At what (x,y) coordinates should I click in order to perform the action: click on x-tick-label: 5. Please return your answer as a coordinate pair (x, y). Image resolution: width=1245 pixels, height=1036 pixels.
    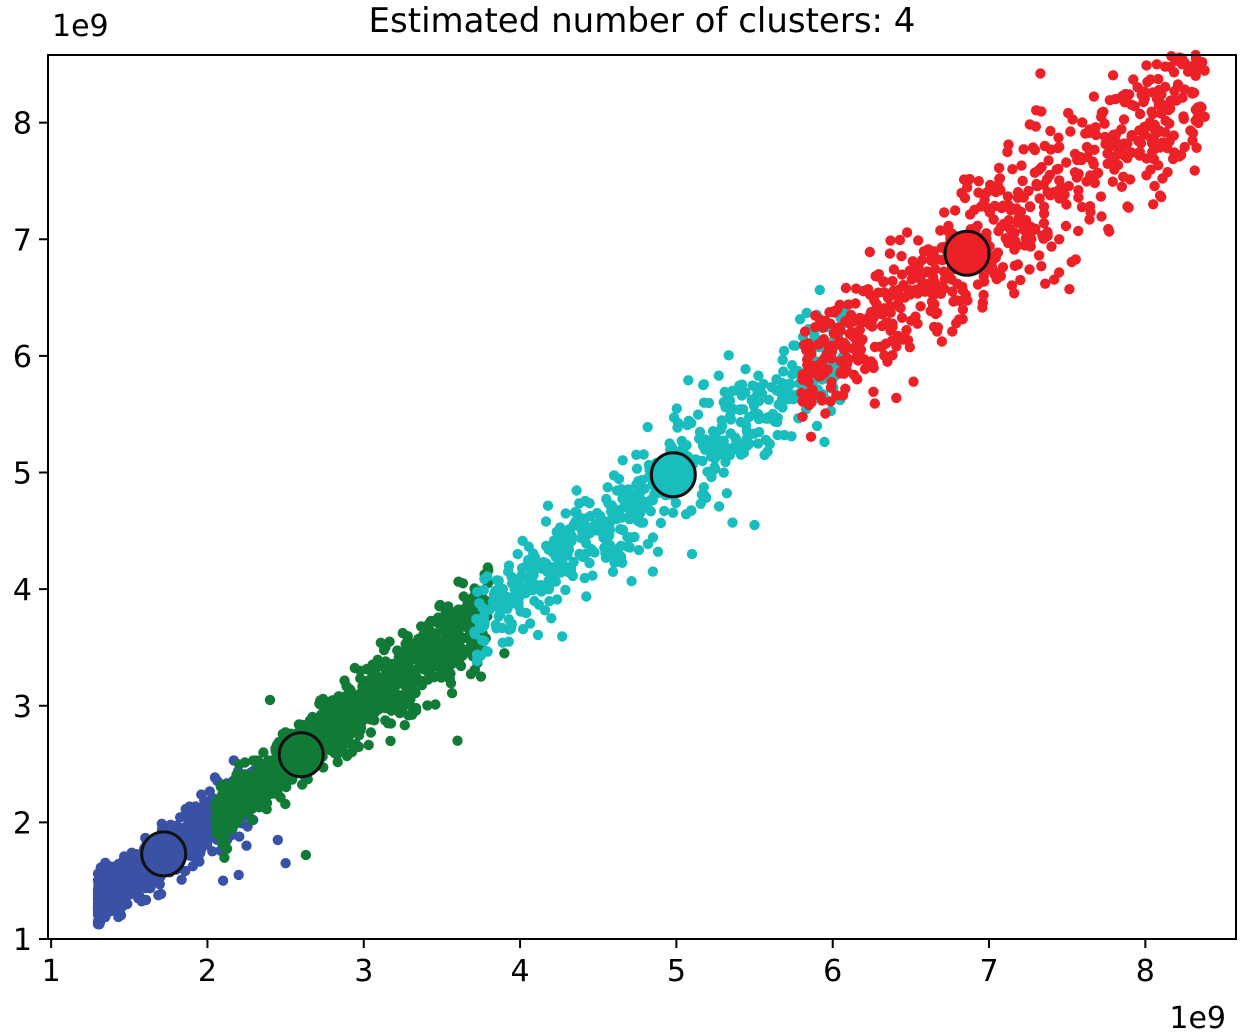
    Looking at the image, I should click on (676, 971).